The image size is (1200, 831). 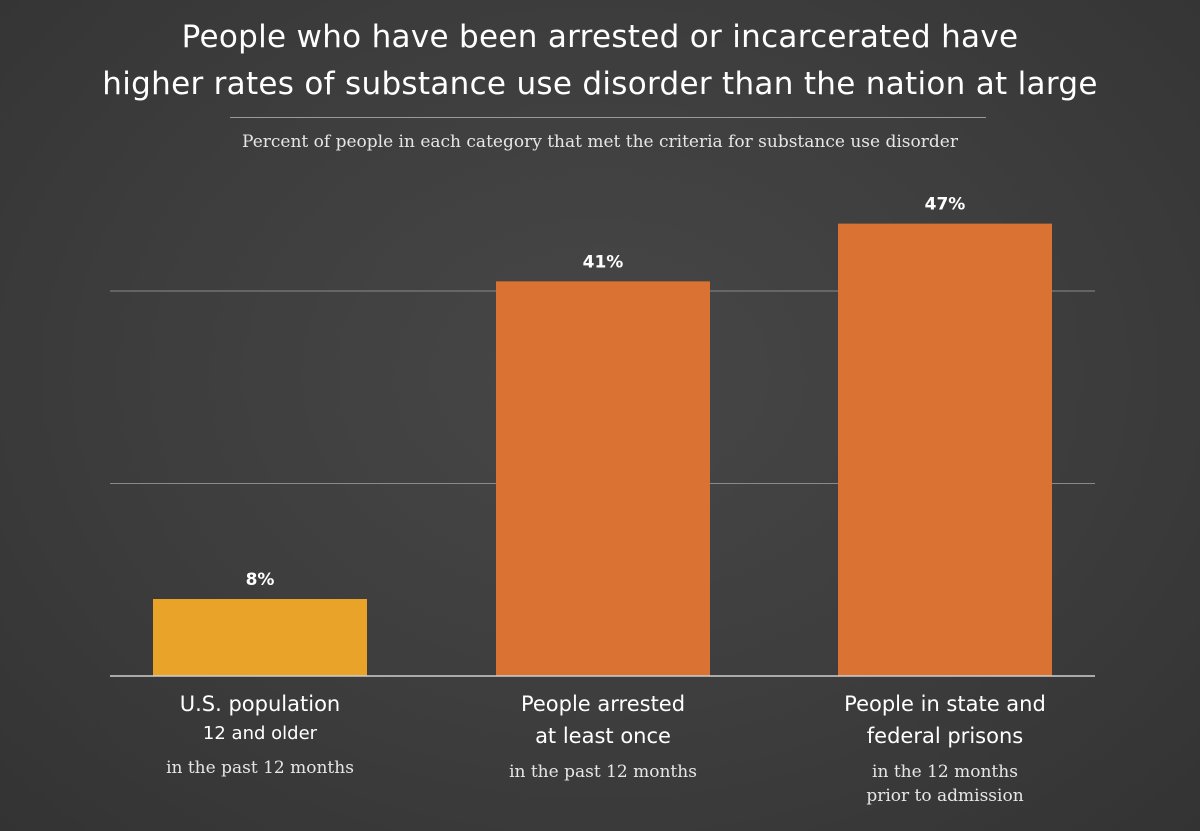 What do you see at coordinates (260, 704) in the screenshot?
I see `category-label-line-1: U.S. population` at bounding box center [260, 704].